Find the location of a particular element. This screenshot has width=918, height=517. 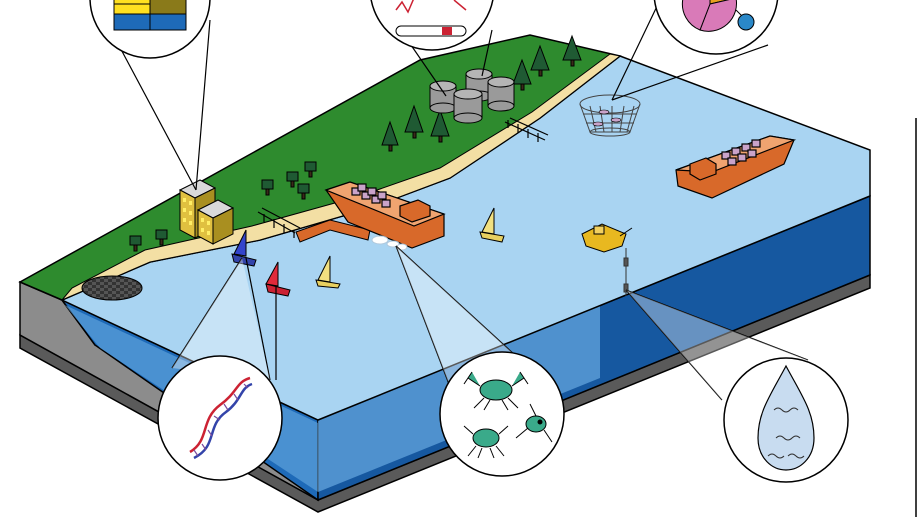

fish-net-icon is located at coordinates (610, 115).